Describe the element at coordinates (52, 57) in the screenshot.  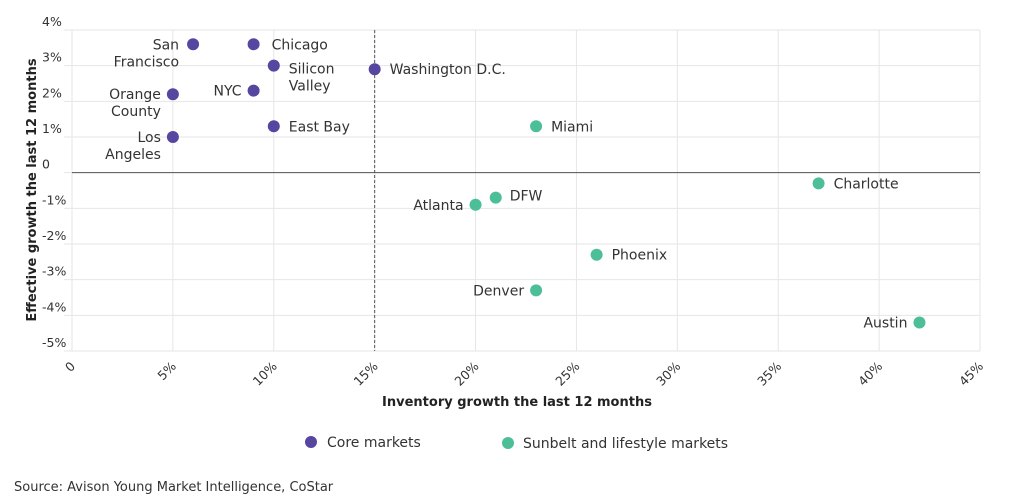
I see `y-tick-label: 3%` at that location.